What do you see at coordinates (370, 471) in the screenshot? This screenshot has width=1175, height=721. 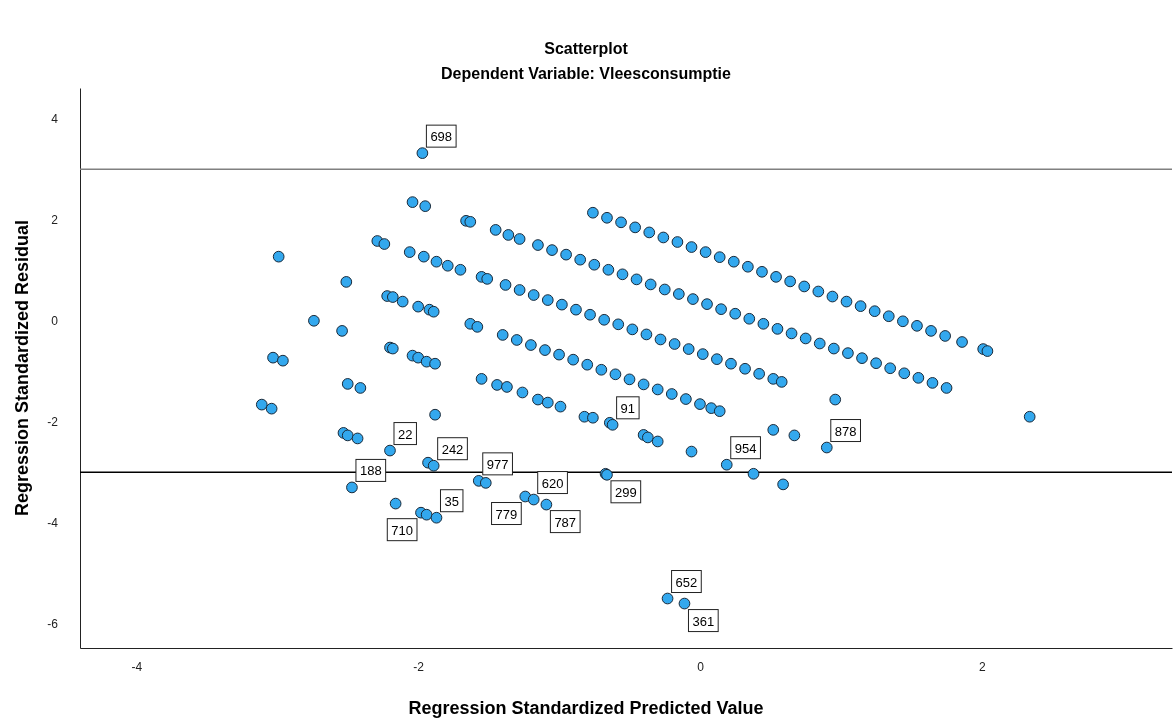 I see `annotation: 188` at bounding box center [370, 471].